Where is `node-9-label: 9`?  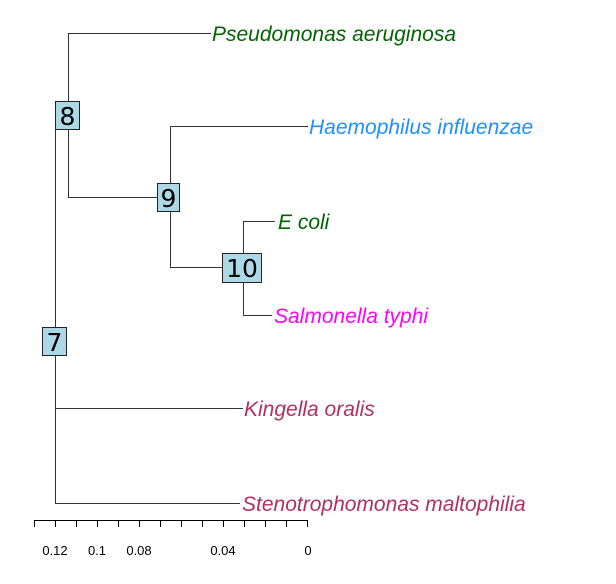 node-9-label: 9 is located at coordinates (169, 198).